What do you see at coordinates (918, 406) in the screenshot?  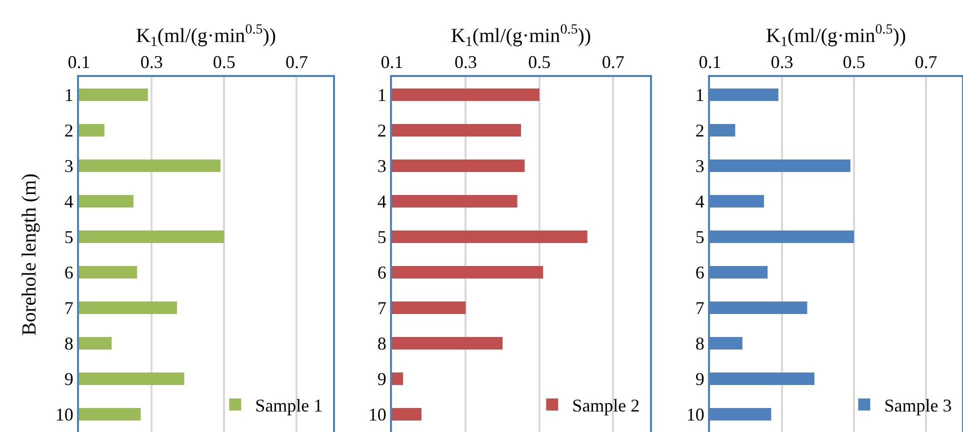 I see `legend-label: Sample 3` at bounding box center [918, 406].